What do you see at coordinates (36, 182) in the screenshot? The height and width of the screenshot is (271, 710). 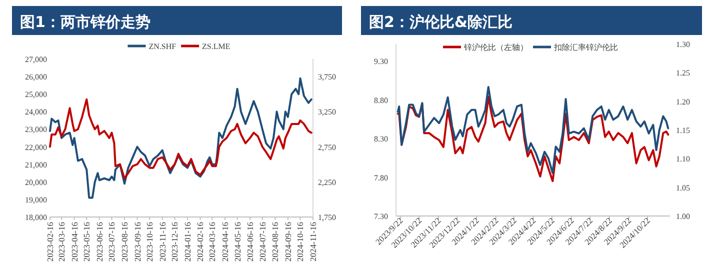 I see `y-tick-label: 20,000` at bounding box center [36, 182].